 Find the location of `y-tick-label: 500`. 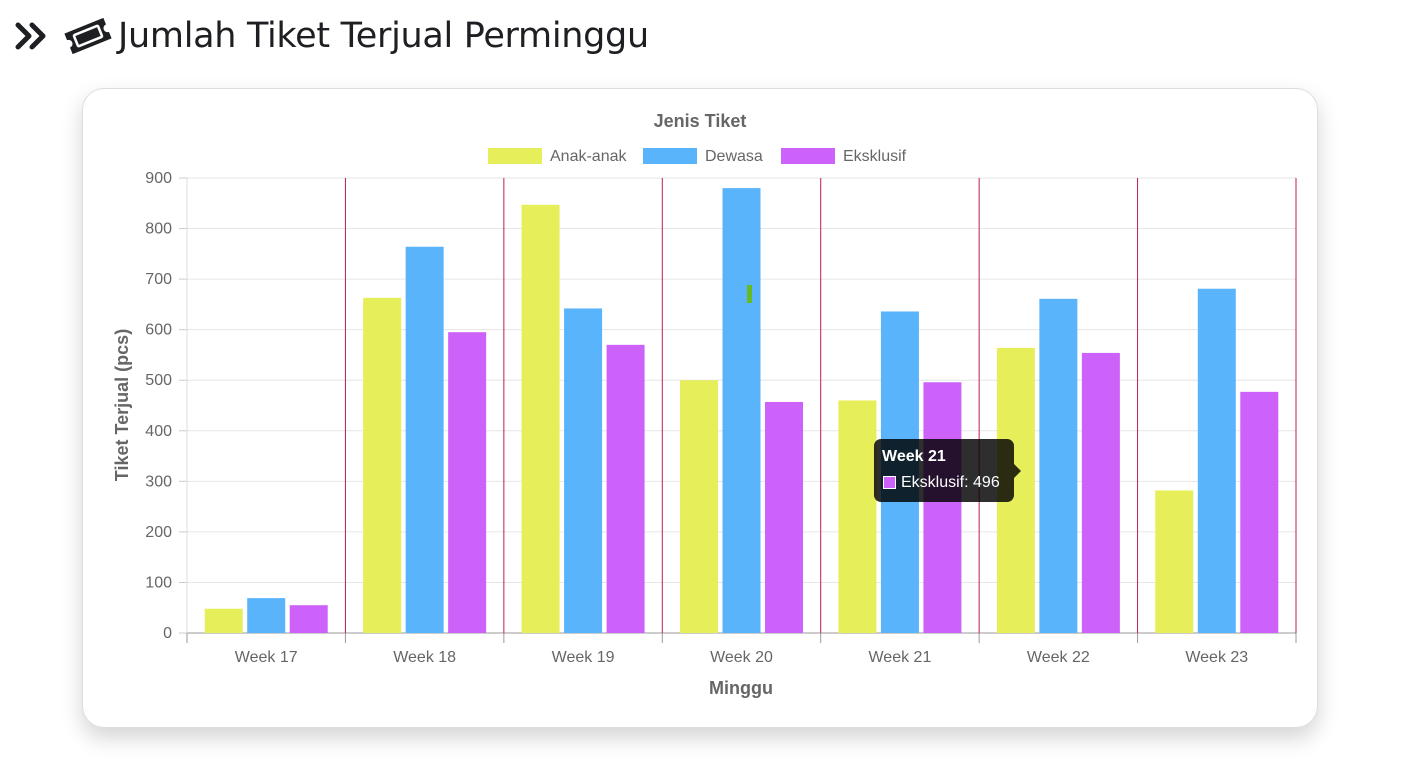

y-tick-label: 500 is located at coordinates (158, 380).